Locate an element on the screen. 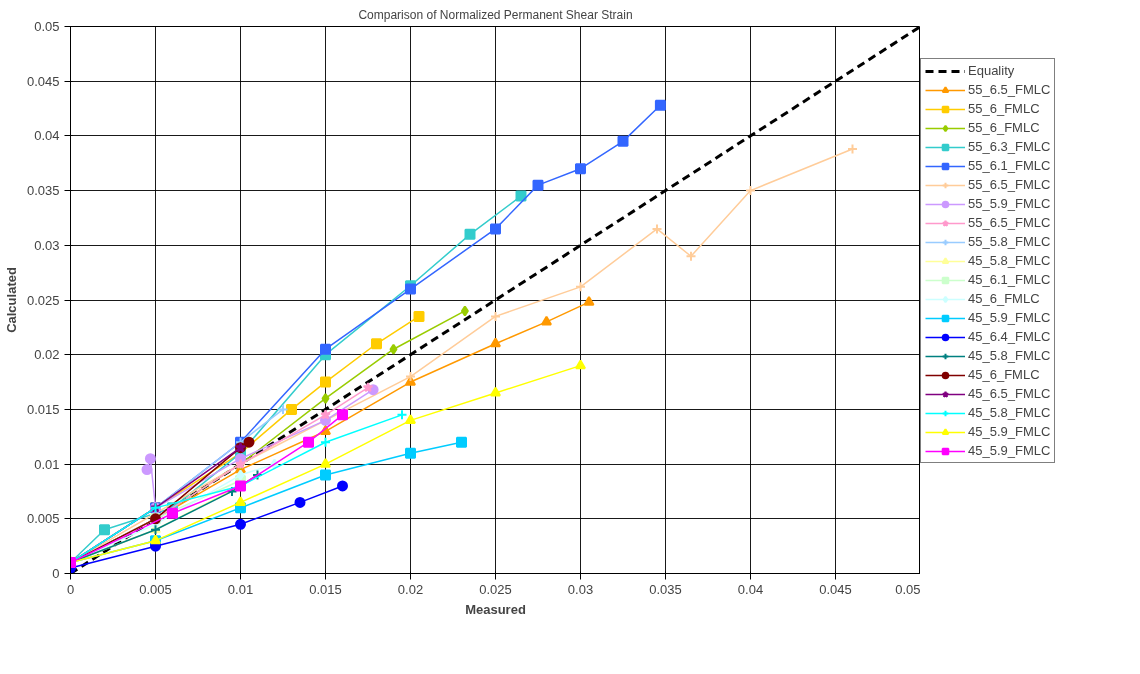 Image resolution: width=1140 pixels, height=674 pixels. y-tick-label: 0.02 is located at coordinates (47, 355).